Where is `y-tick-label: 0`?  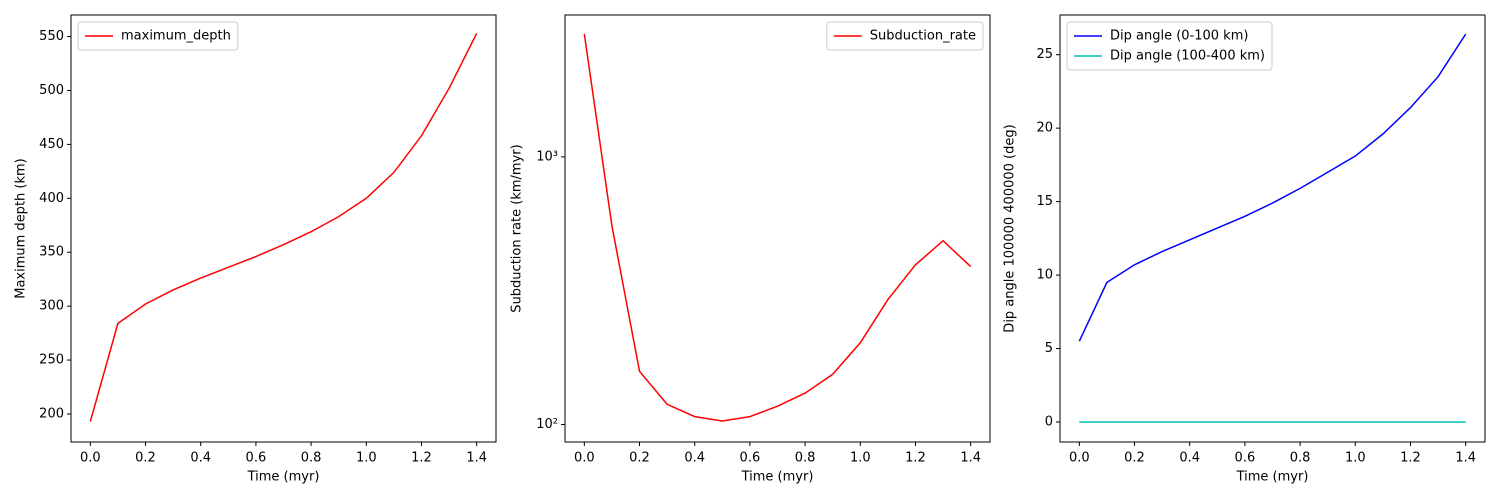
y-tick-label: 0 is located at coordinates (1049, 422).